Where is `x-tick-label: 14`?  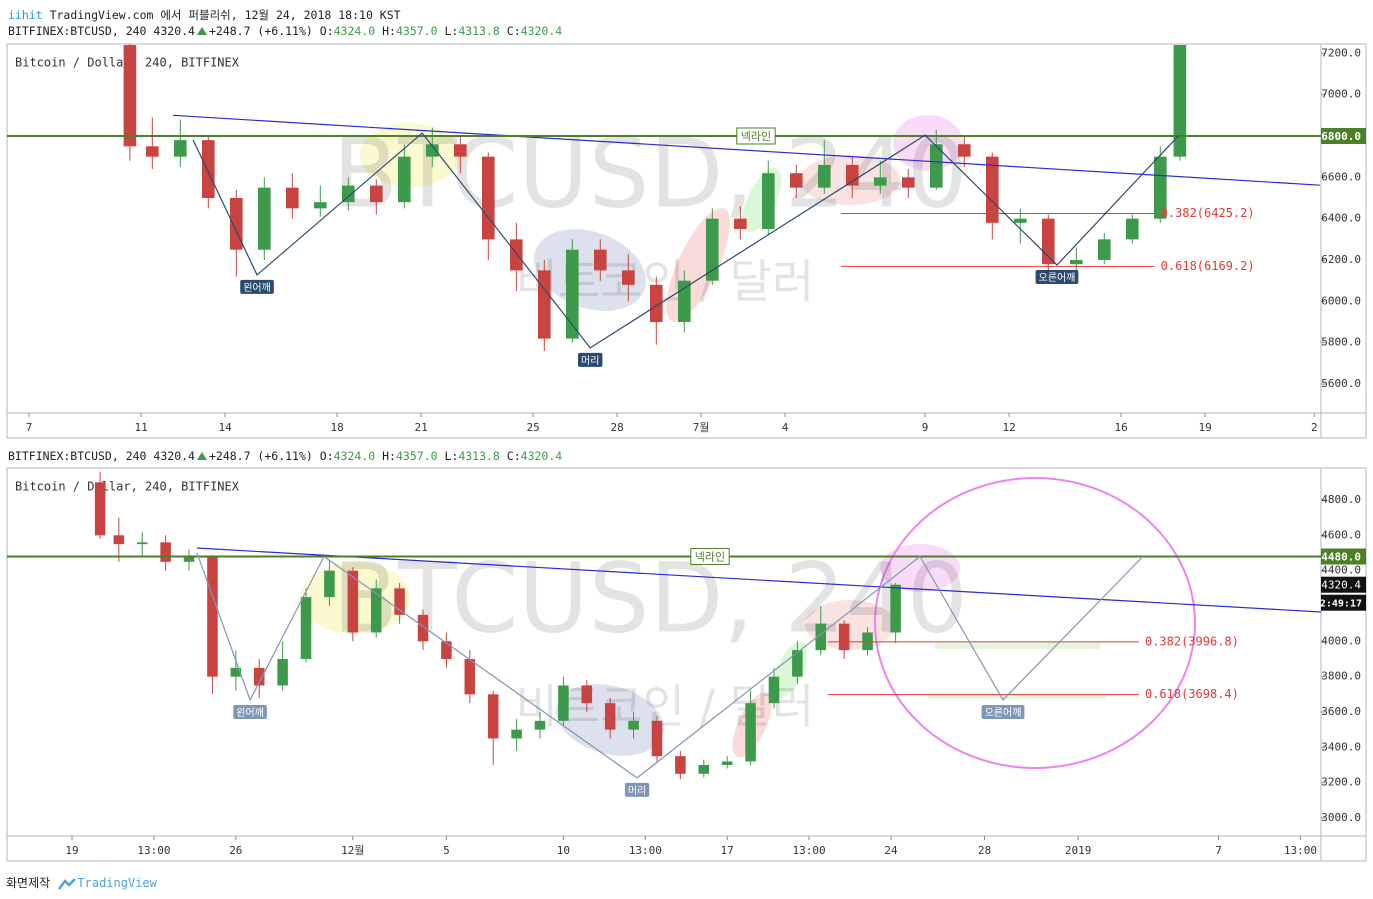 x-tick-label: 14 is located at coordinates (225, 427).